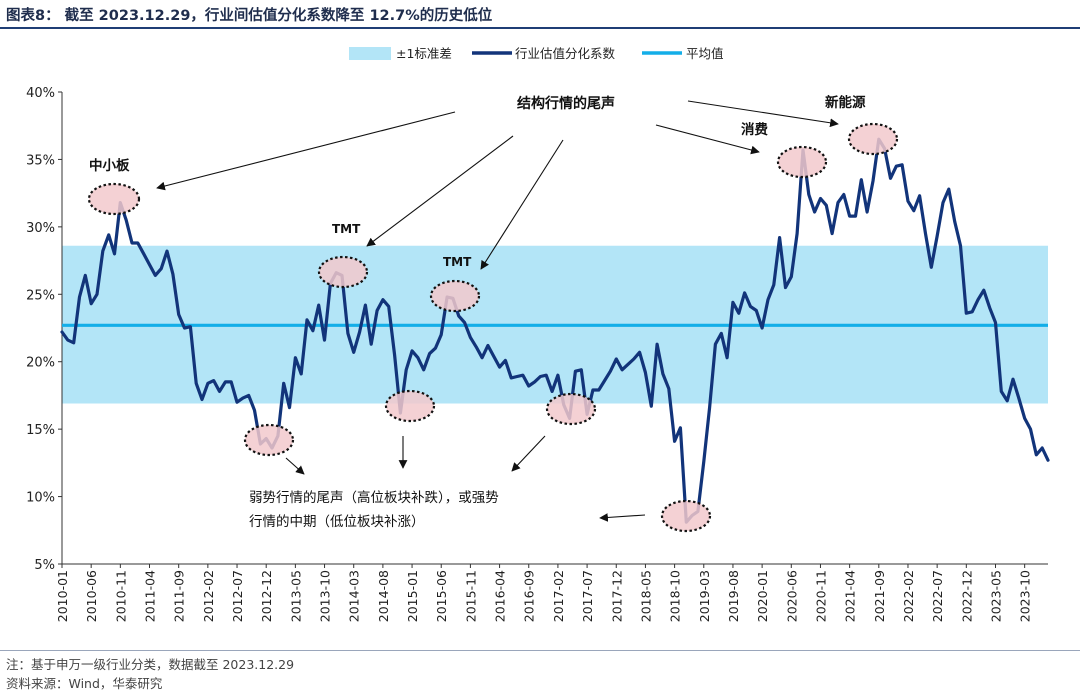 The width and height of the screenshot is (1080, 695). What do you see at coordinates (704, 596) in the screenshot?
I see `x-tick-label: 2019-03` at bounding box center [704, 596].